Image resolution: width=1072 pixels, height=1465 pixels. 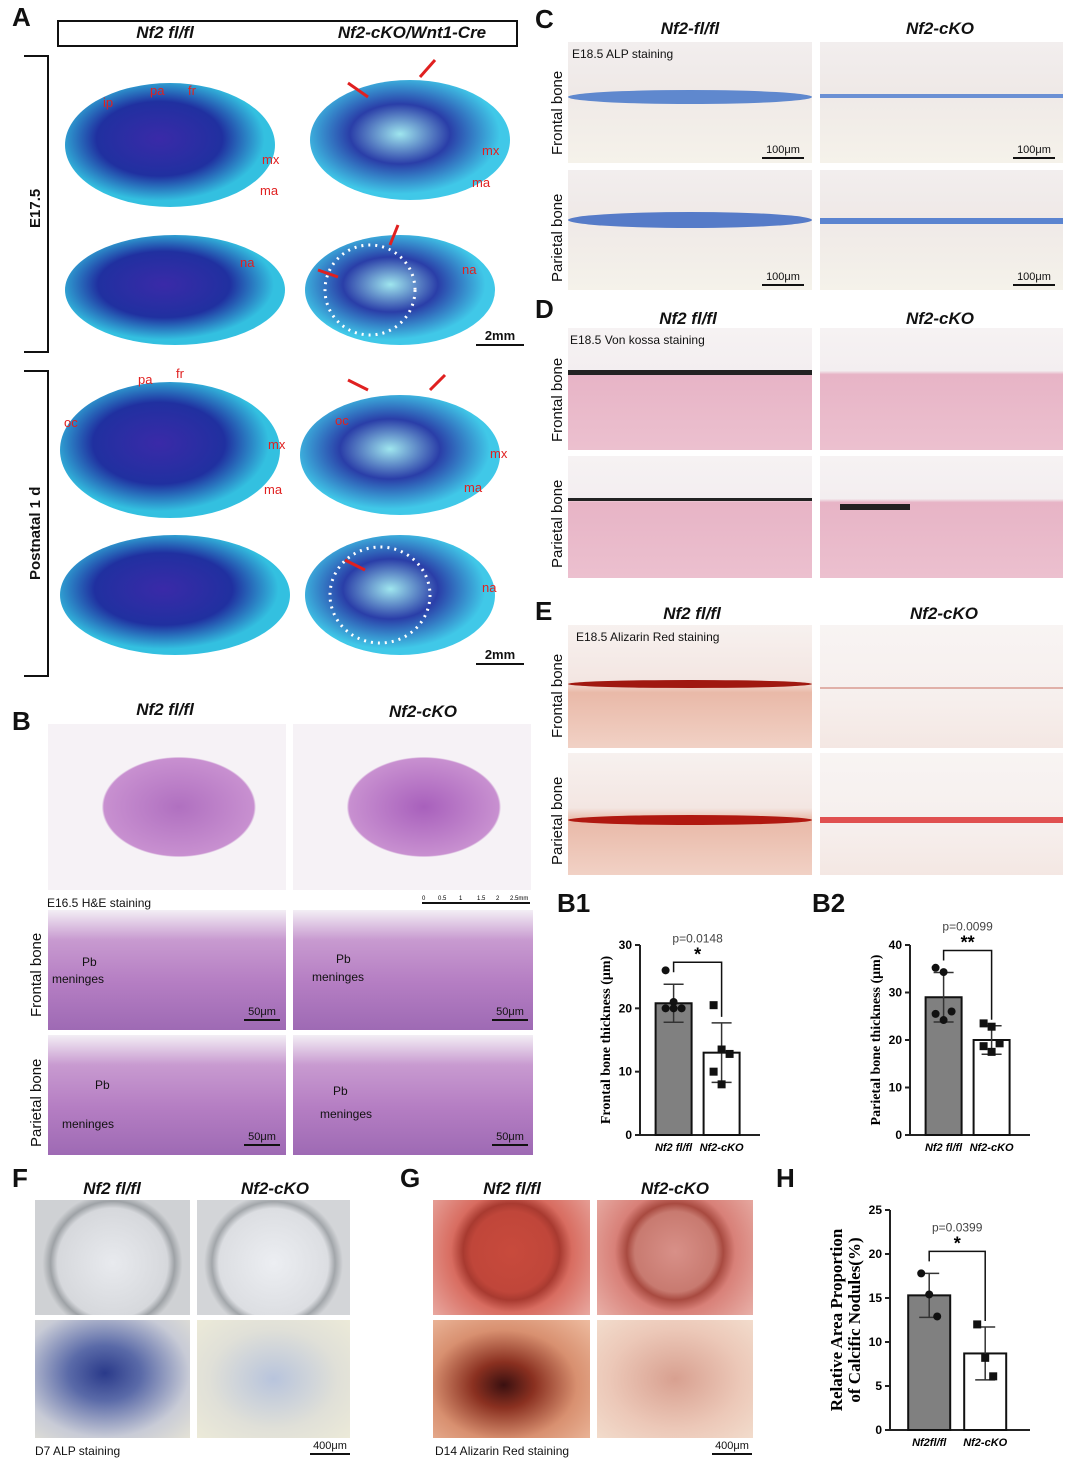 What do you see at coordinates (511, 1379) in the screenshot?
I see `alizarin-micro-fl` at bounding box center [511, 1379].